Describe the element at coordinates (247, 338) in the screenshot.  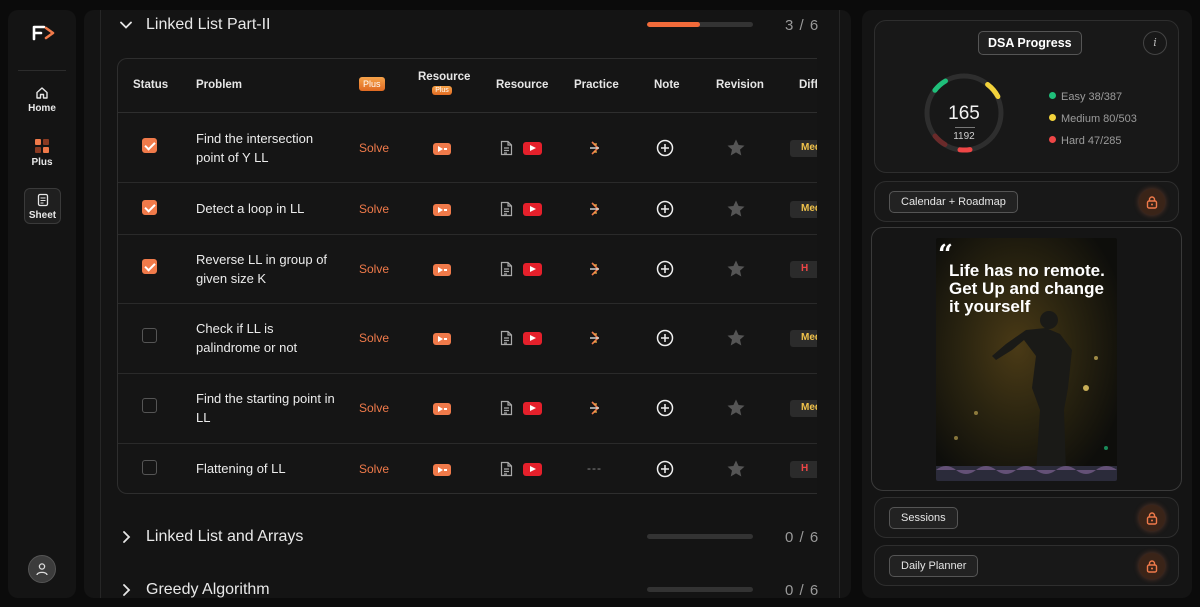
I see `problem-name: Check if LL is palindrome or not` at that location.